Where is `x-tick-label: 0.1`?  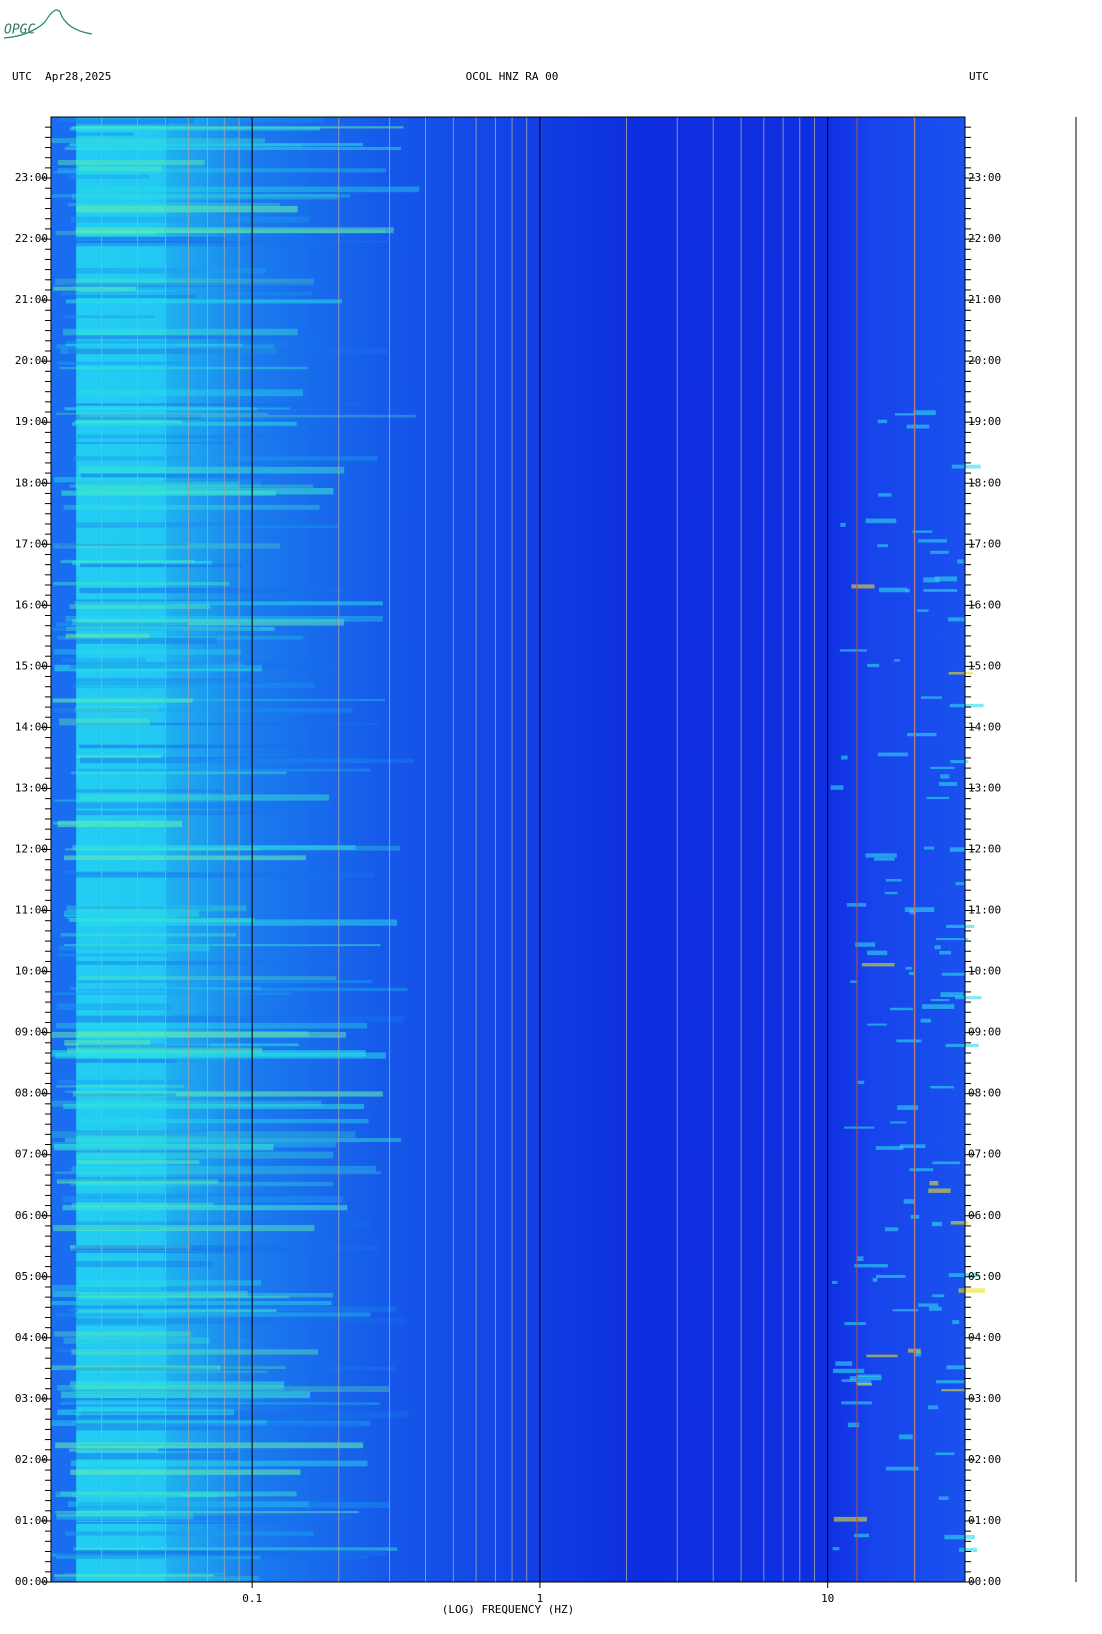 x-tick-label: 0.1 is located at coordinates (252, 1598).